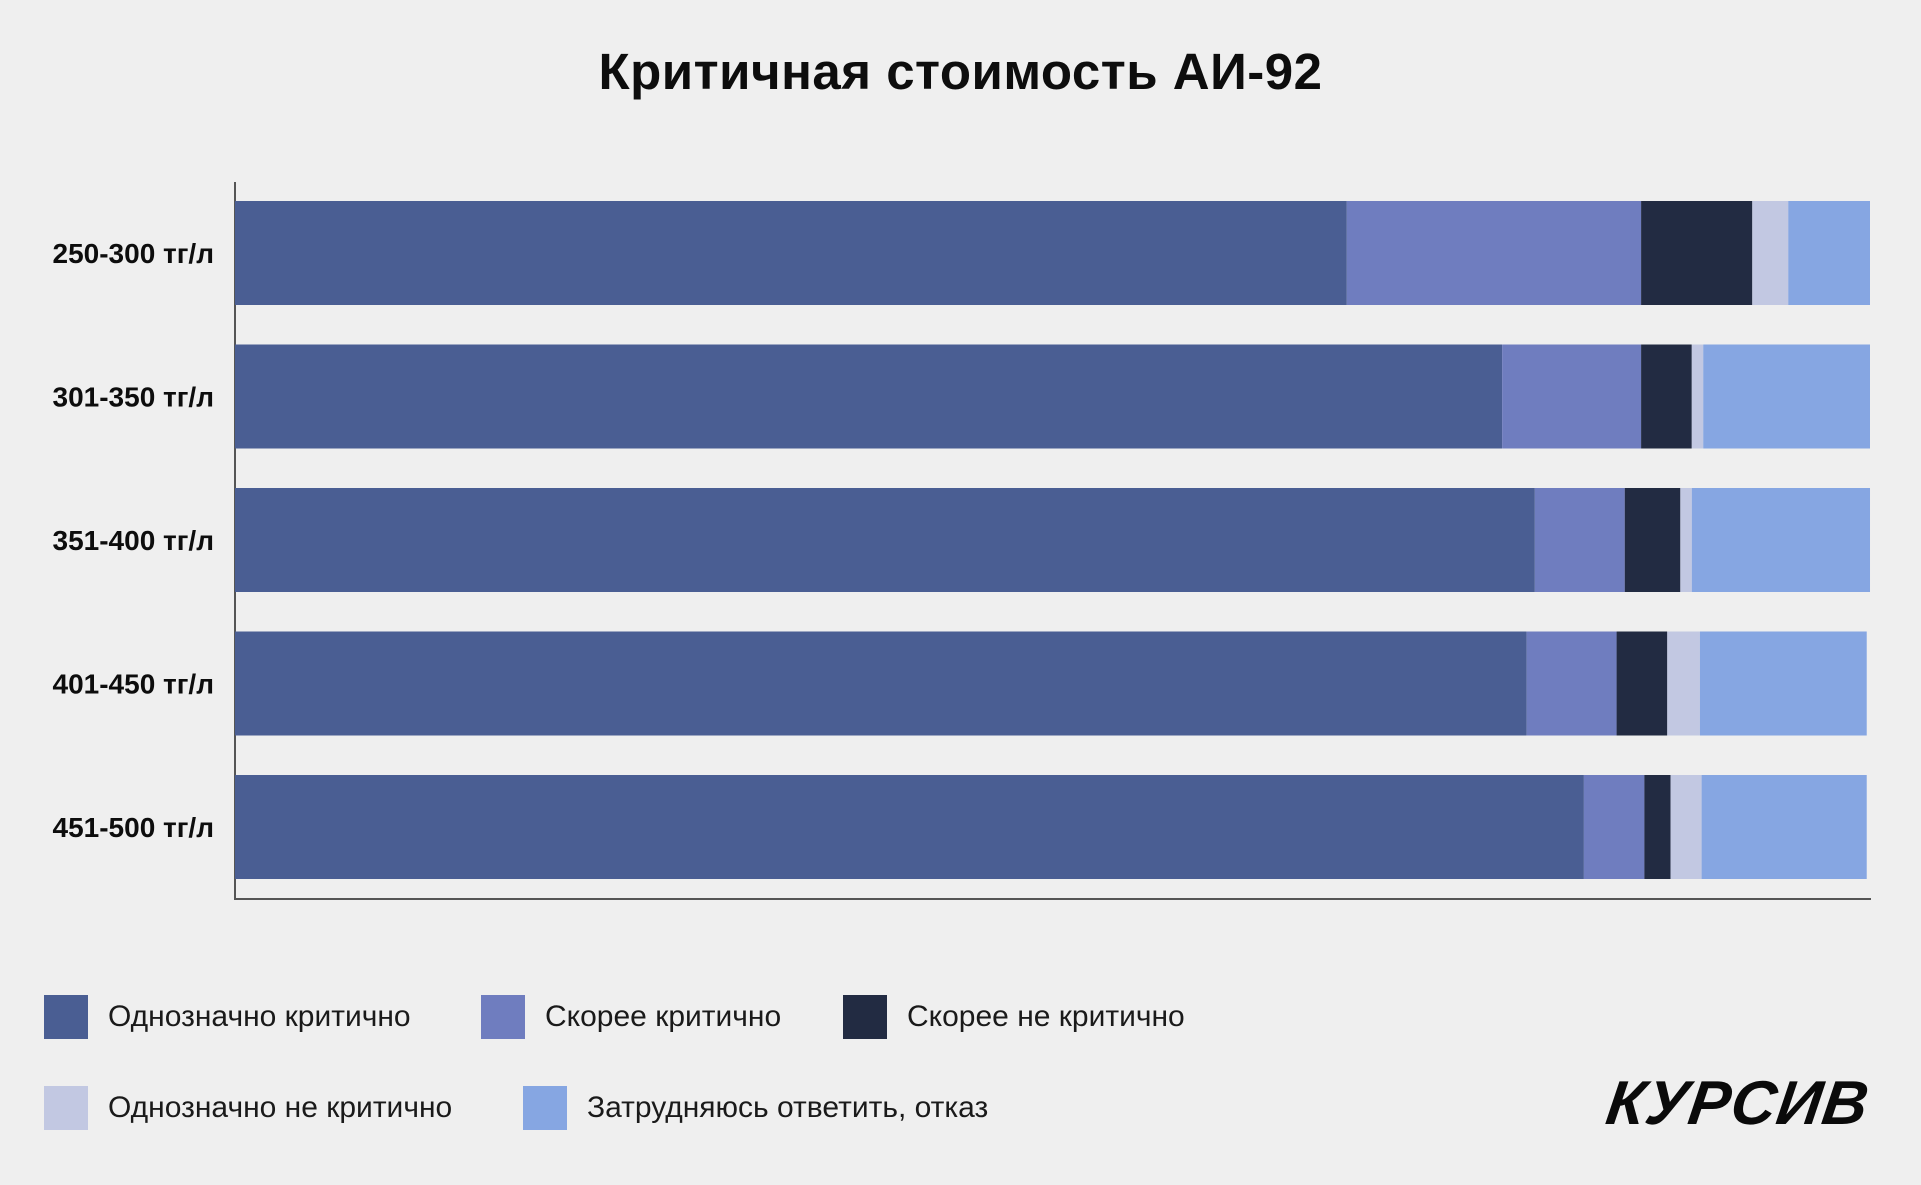 This screenshot has width=1921, height=1185. What do you see at coordinates (1738, 1103) in the screenshot?
I see `kursiv-logo: КУРСИВ` at bounding box center [1738, 1103].